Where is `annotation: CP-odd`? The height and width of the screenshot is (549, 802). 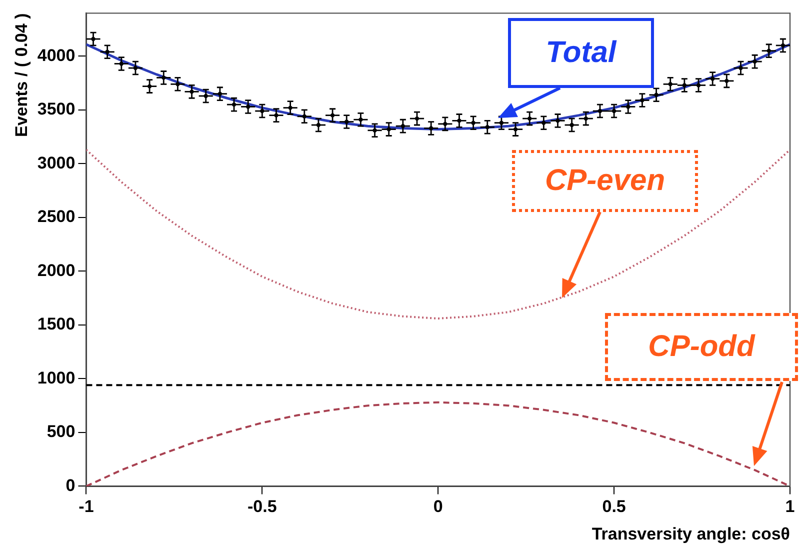
annotation: CP-odd is located at coordinates (701, 347).